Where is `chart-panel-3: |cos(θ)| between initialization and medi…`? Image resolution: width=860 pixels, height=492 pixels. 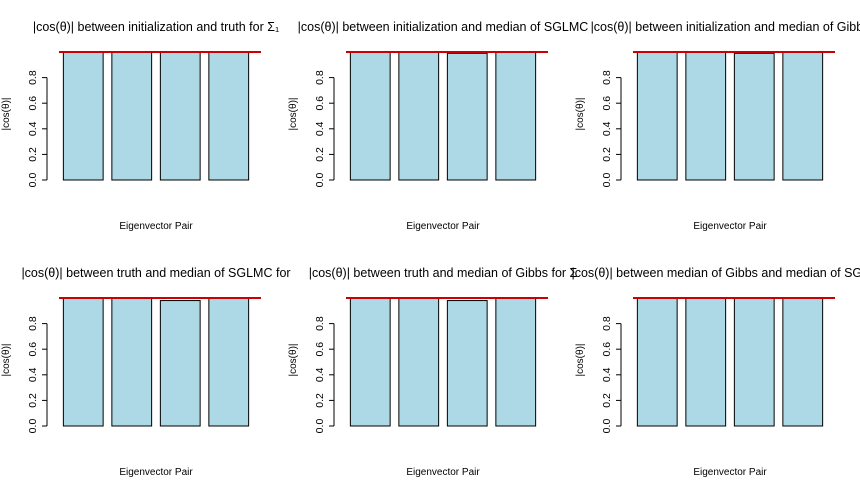
chart-panel-3: |cos(θ)| between initialization and medi… is located at coordinates (717, 126).